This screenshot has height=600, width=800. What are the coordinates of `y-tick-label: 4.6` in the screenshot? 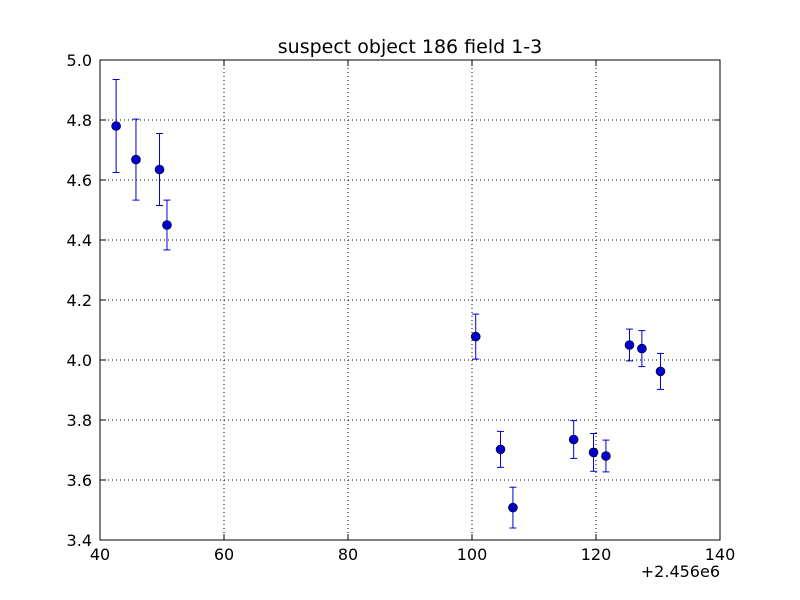 It's located at (79, 180).